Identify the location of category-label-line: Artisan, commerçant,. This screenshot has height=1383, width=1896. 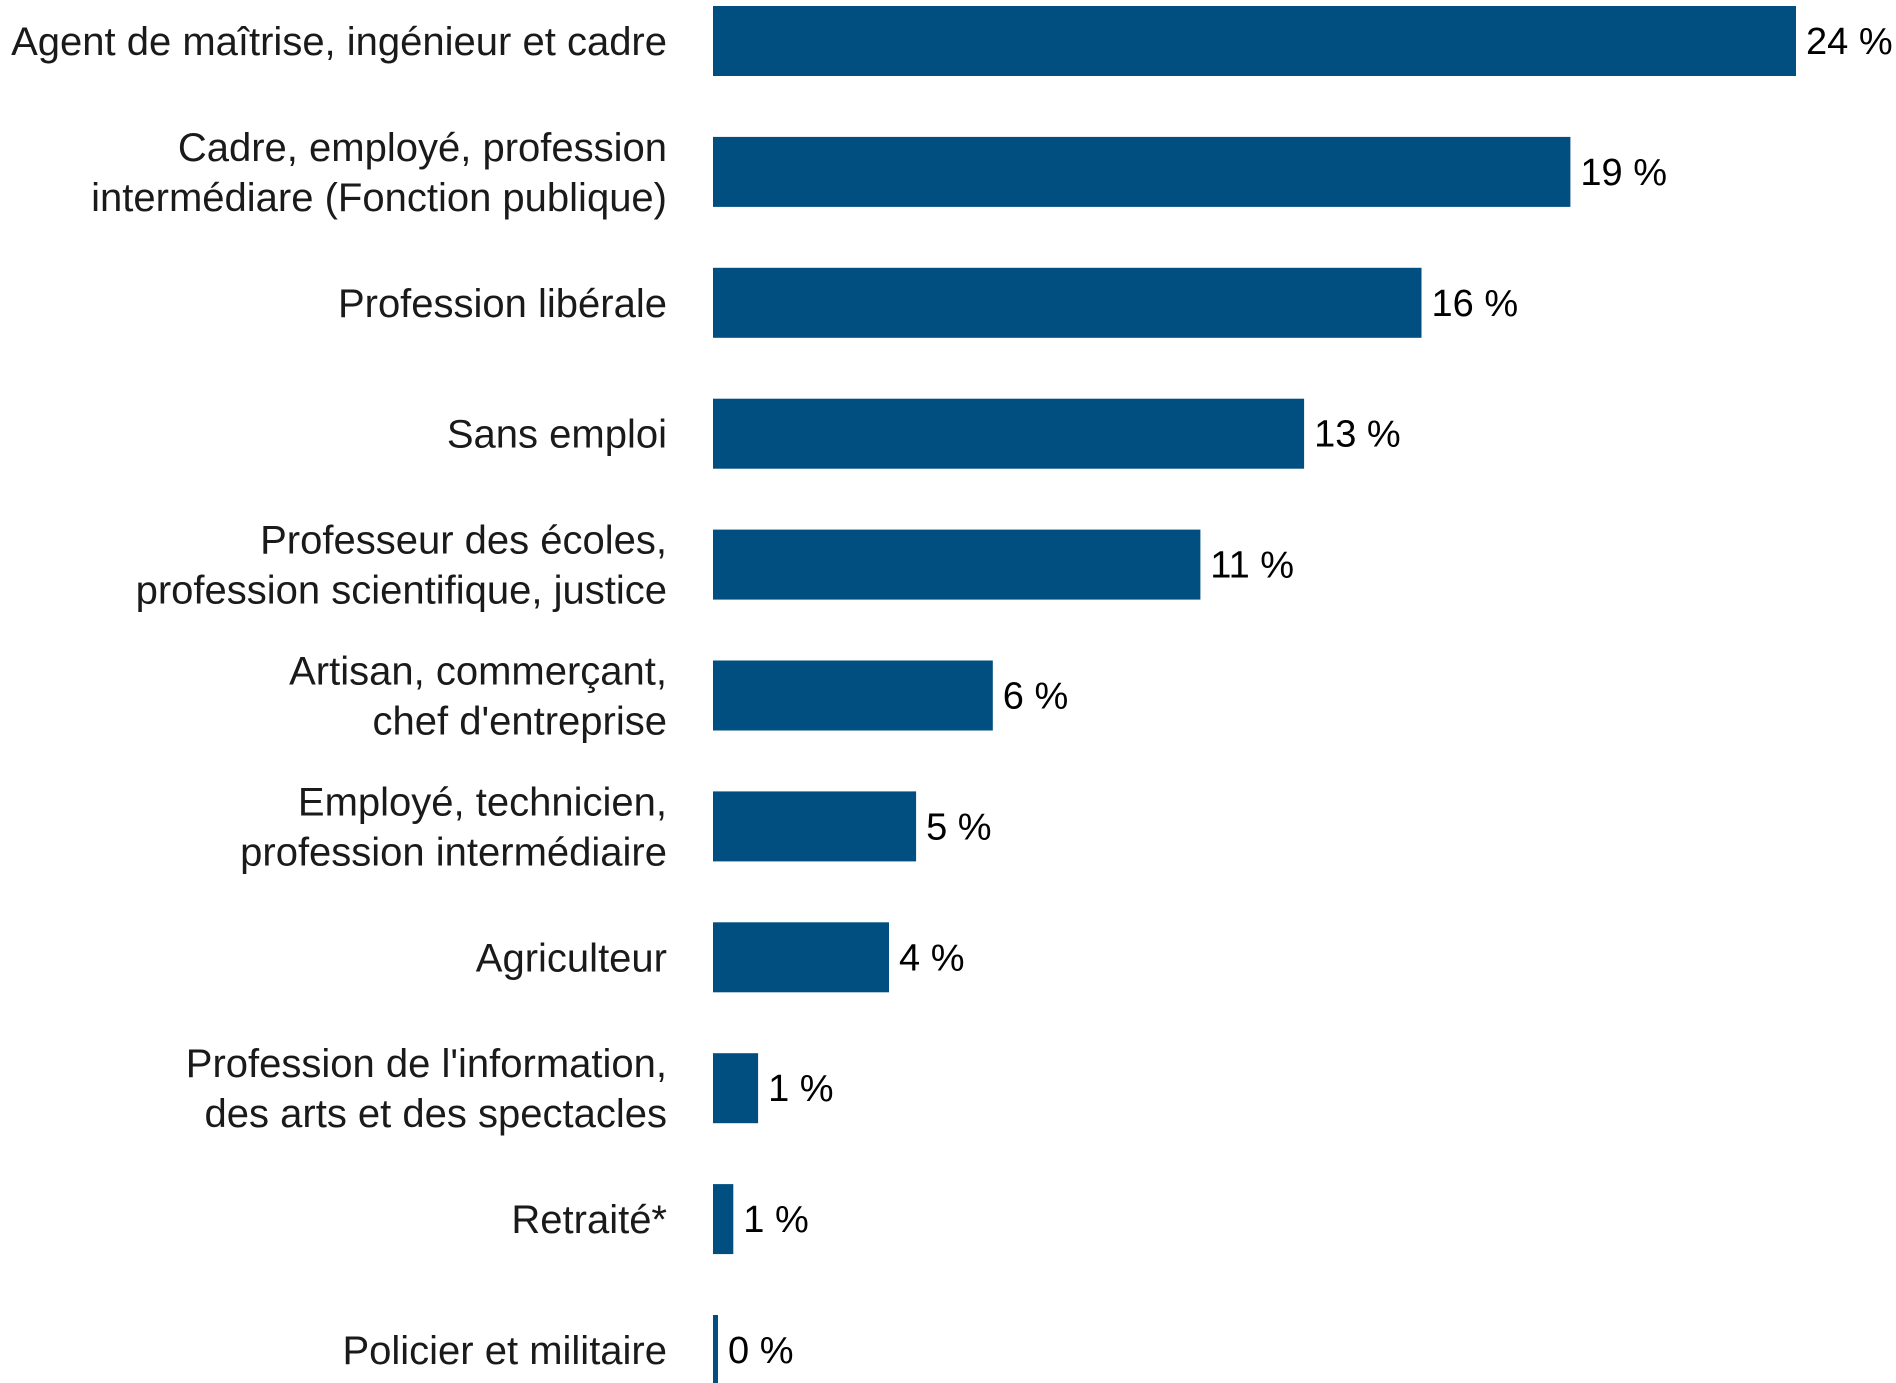
(478, 672).